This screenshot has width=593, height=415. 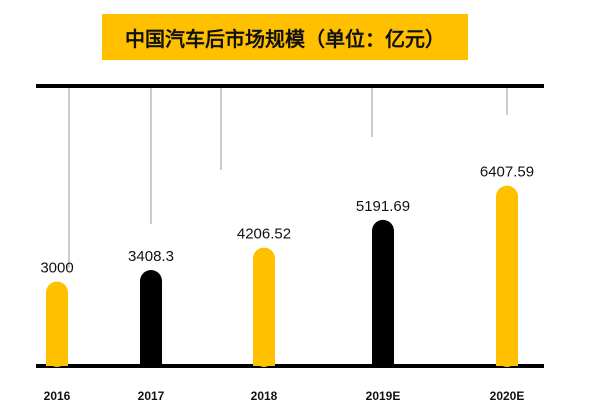 I want to click on bar-2019E, so click(x=383, y=293).